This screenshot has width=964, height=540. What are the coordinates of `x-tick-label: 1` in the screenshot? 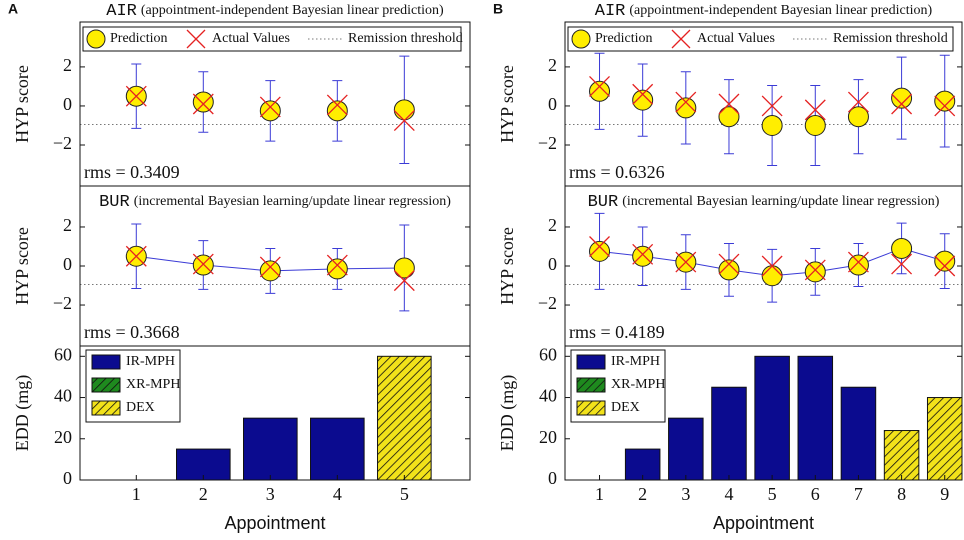 It's located at (599, 494).